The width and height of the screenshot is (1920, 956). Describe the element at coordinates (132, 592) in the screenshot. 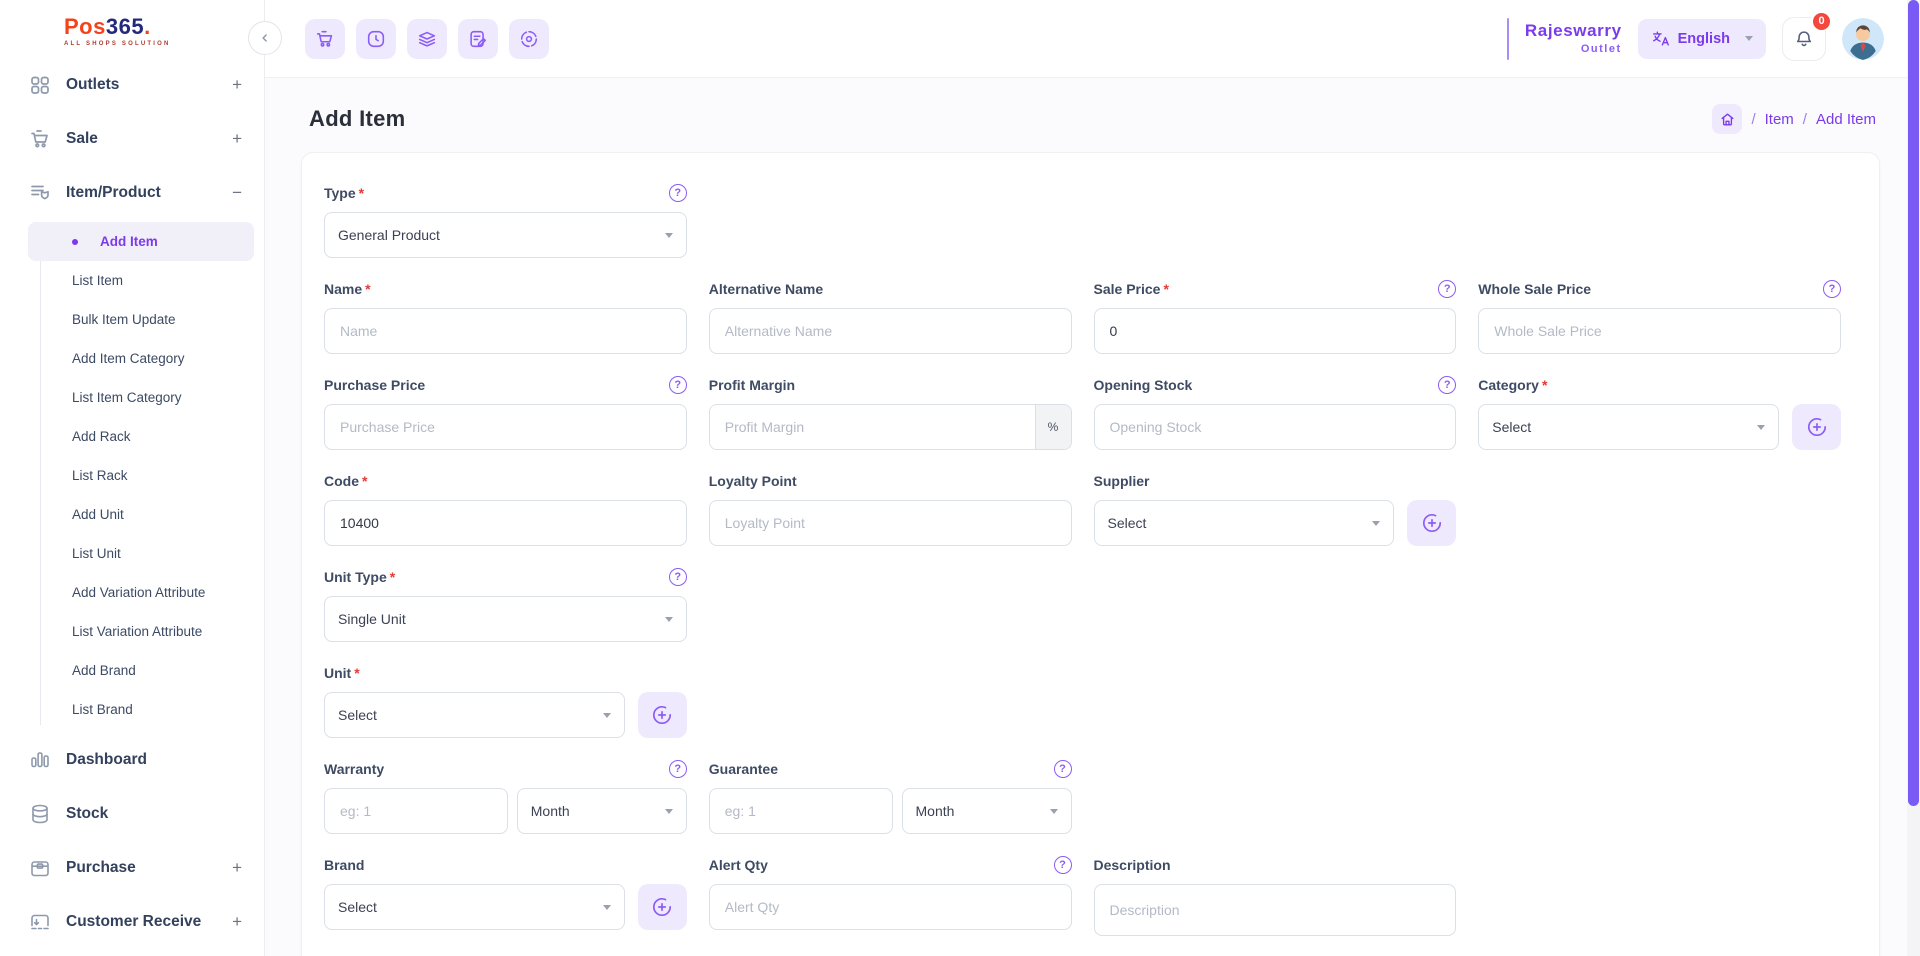

I see `sidebar-subitem-add-variation-attribute: Add Variation Attribute` at that location.